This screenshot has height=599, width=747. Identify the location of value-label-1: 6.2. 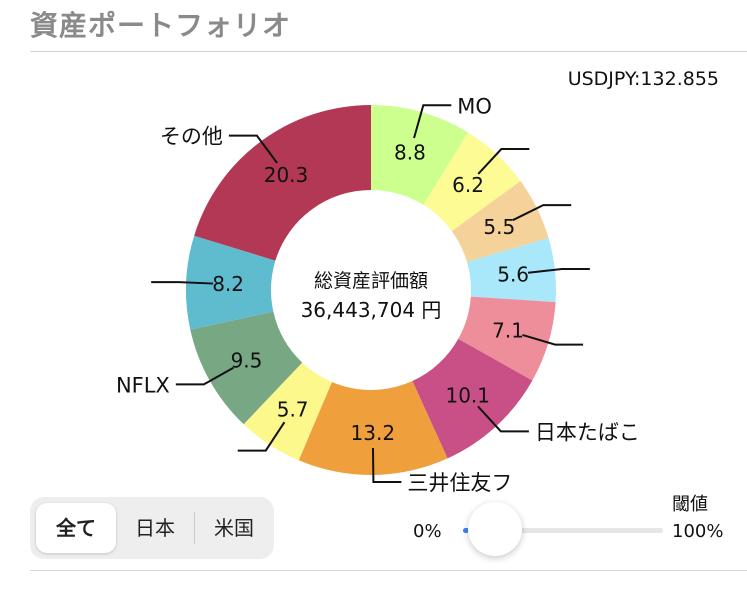
(468, 185).